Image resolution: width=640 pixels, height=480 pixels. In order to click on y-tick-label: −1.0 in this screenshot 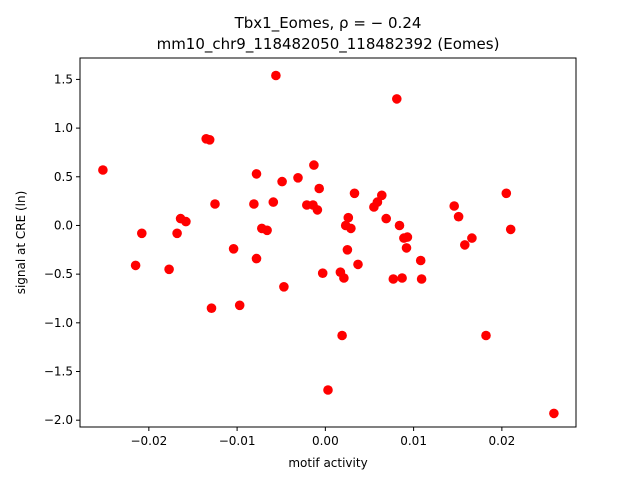, I will do `click(58, 323)`.